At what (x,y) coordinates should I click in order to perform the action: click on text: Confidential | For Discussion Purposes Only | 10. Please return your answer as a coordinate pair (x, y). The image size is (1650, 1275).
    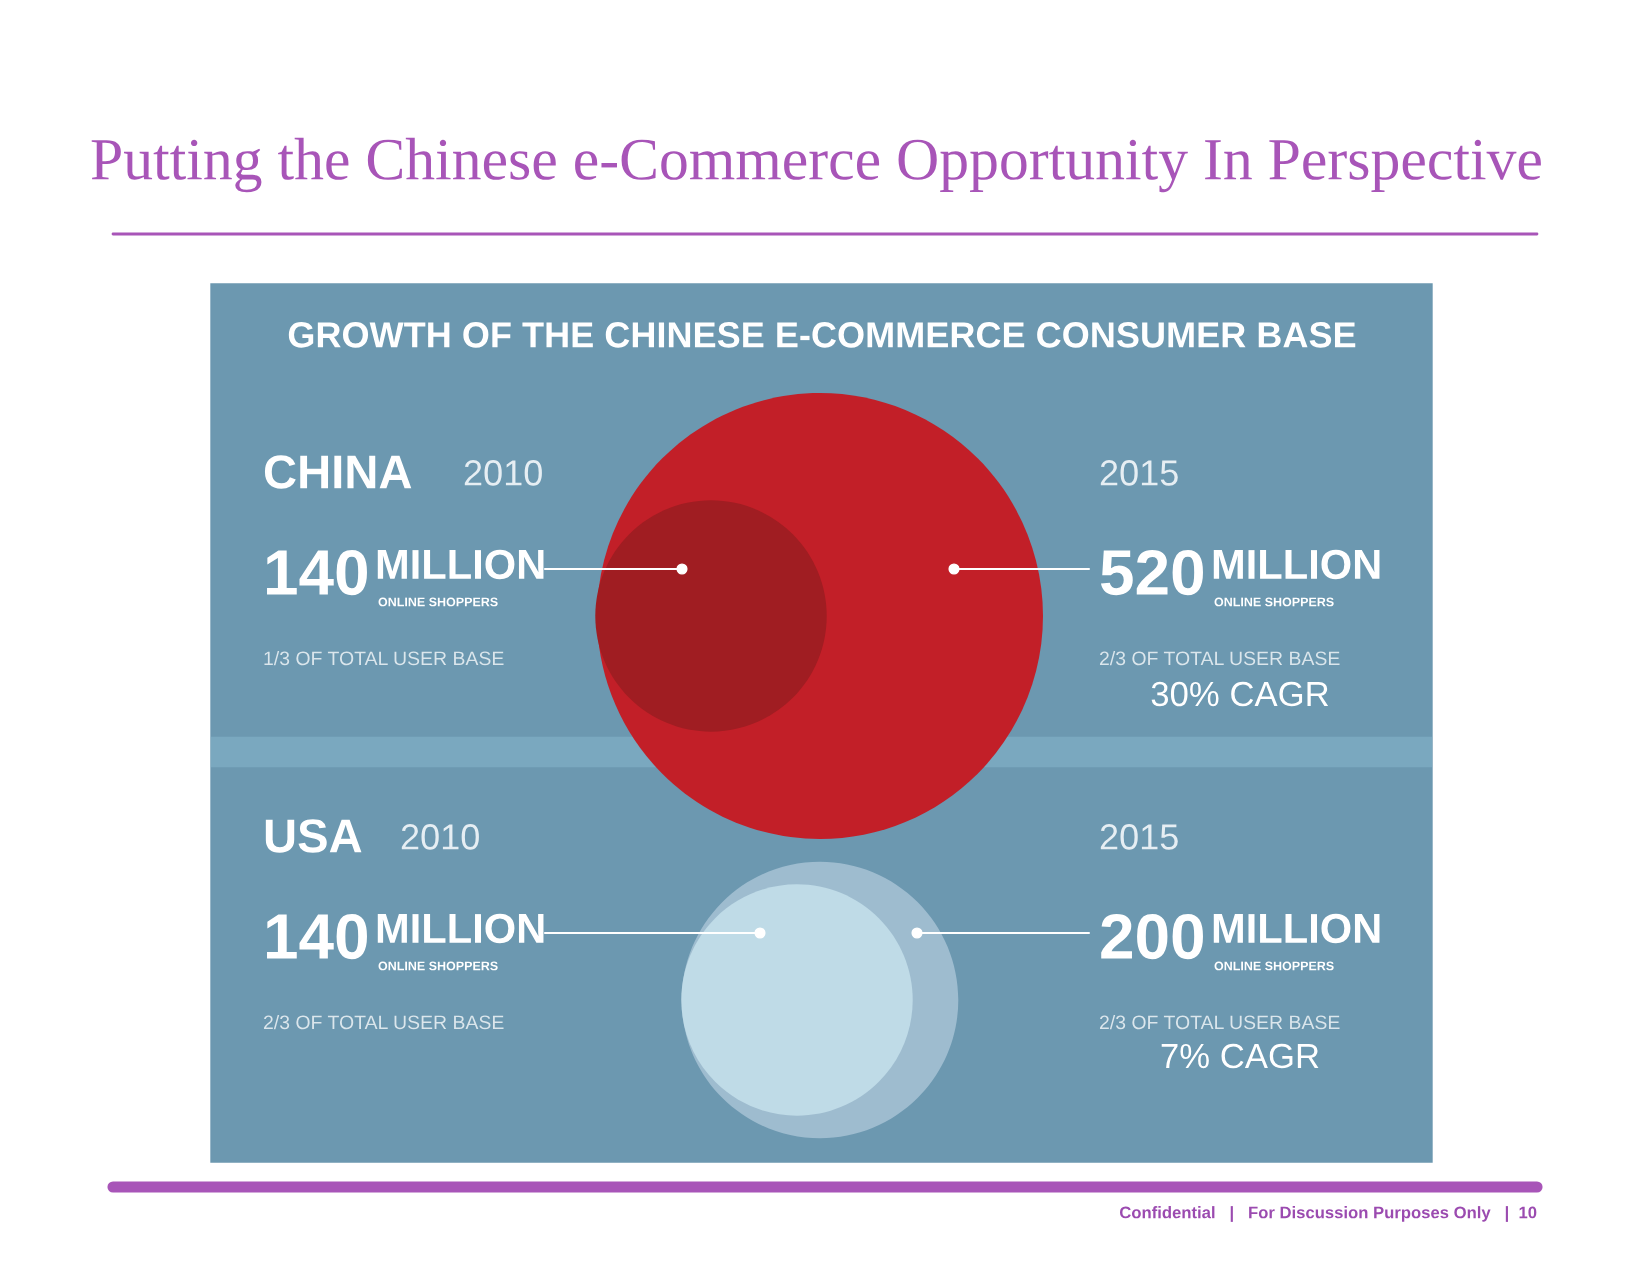
    Looking at the image, I should click on (1328, 1214).